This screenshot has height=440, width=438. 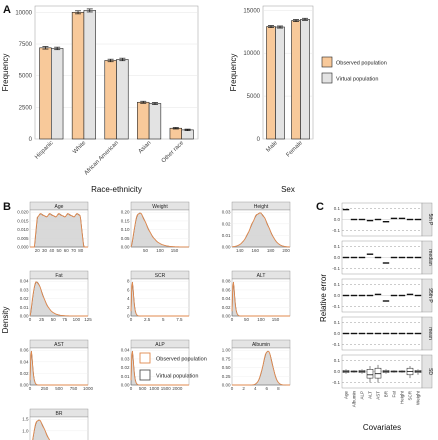 I want to click on x-tick-label: 40, so click(x=52, y=250).